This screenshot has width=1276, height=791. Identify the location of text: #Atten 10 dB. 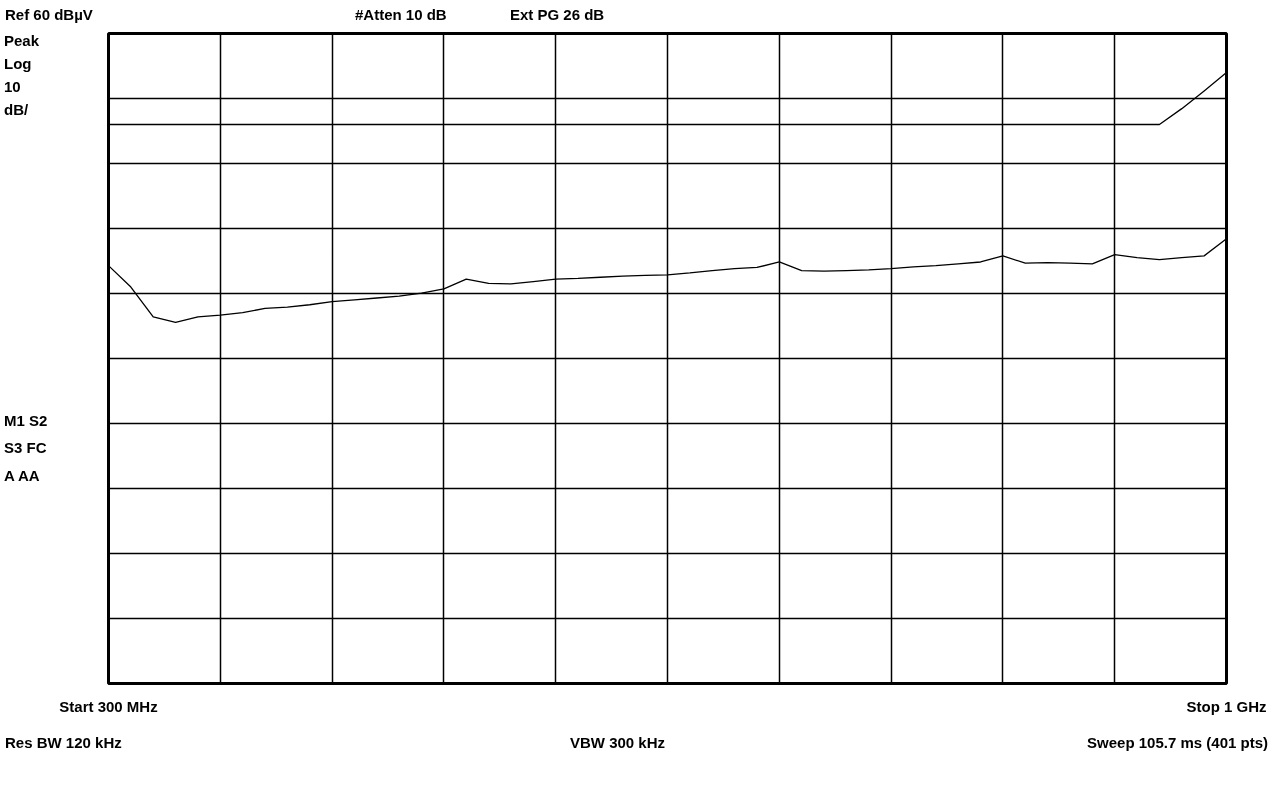
(401, 15).